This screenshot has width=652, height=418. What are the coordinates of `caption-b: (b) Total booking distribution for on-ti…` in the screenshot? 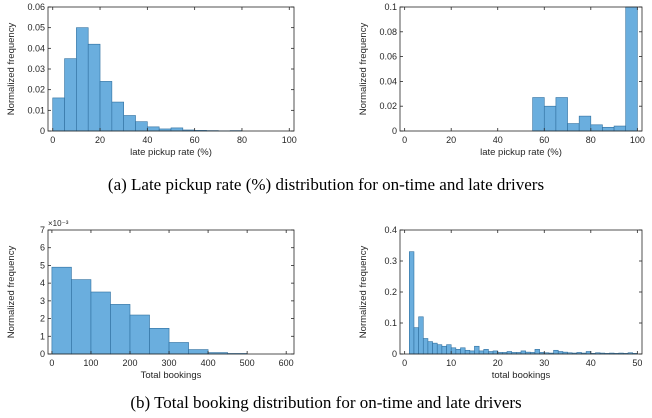 It's located at (325, 402).